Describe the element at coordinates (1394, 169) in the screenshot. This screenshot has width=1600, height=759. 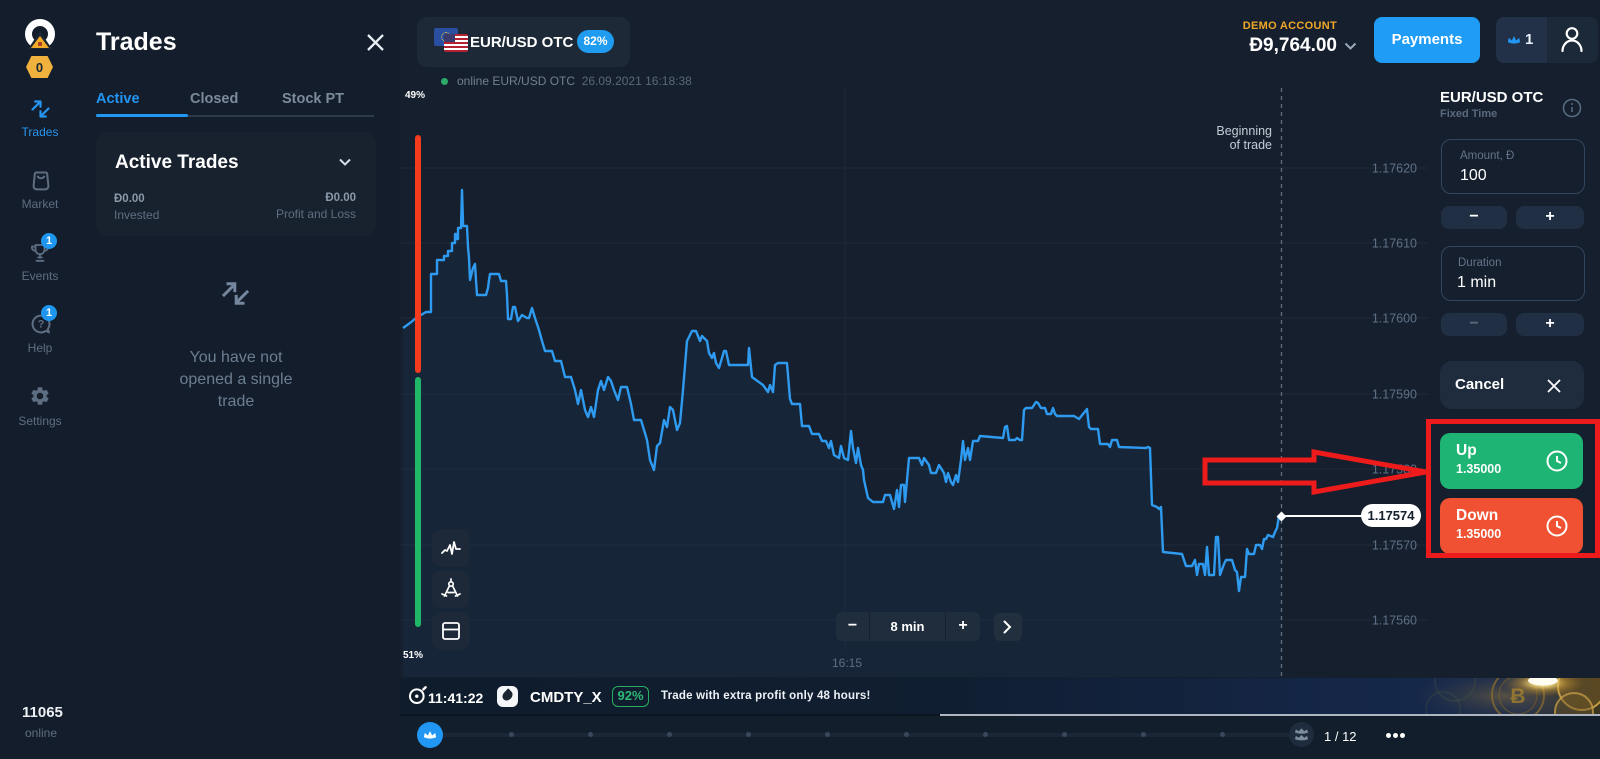
I see `svg-text: 1.17620` at that location.